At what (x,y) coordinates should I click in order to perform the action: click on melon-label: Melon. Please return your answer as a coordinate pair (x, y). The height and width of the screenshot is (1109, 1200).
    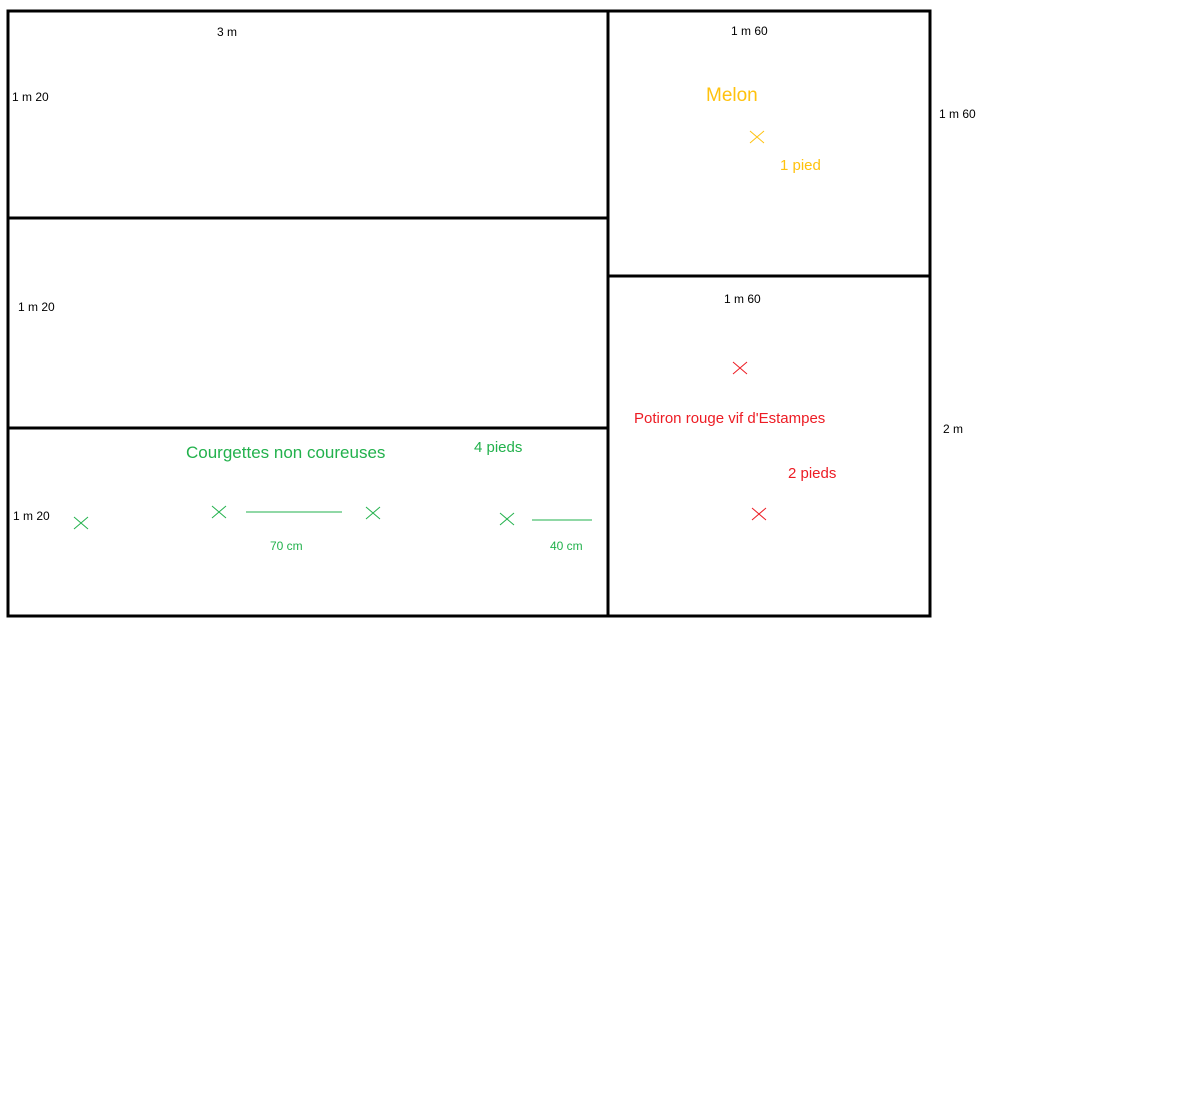
    Looking at the image, I should click on (732, 95).